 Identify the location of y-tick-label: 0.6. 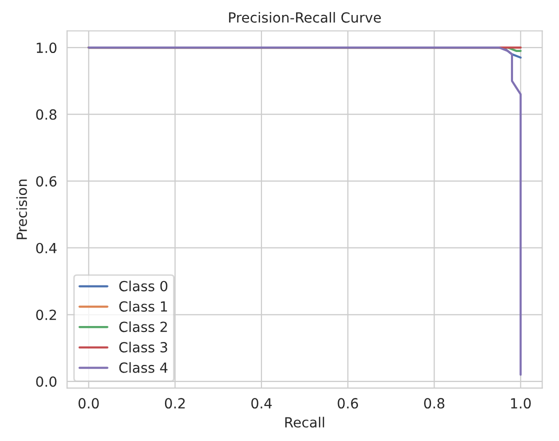
(46, 181).